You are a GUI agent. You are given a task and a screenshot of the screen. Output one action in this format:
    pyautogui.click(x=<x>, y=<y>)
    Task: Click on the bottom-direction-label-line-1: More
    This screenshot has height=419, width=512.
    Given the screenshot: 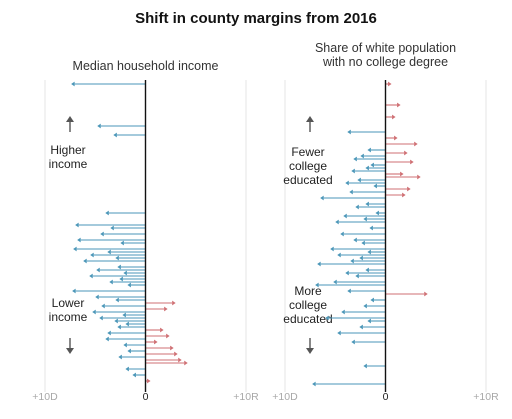 What is the action you would take?
    pyautogui.click(x=308, y=291)
    